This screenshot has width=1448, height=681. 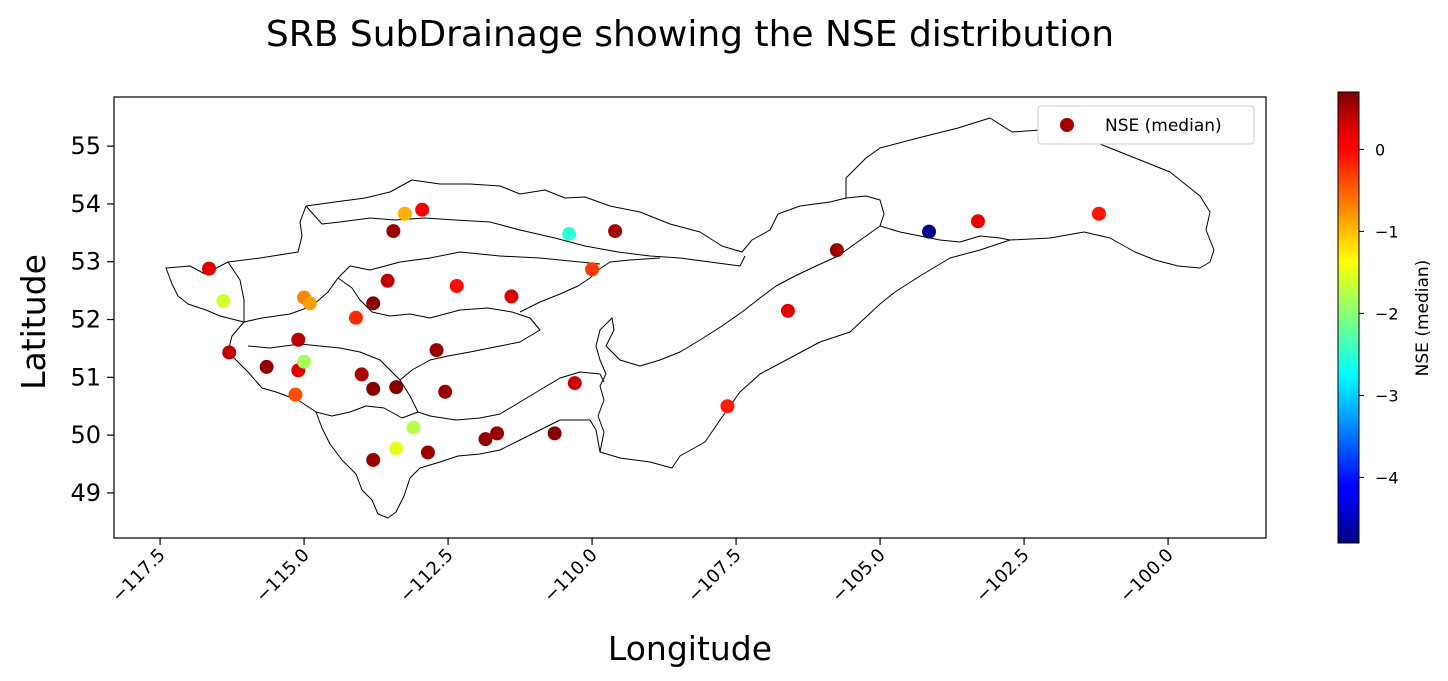 What do you see at coordinates (1387, 395) in the screenshot?
I see `colorbar-tick-label: −3` at bounding box center [1387, 395].